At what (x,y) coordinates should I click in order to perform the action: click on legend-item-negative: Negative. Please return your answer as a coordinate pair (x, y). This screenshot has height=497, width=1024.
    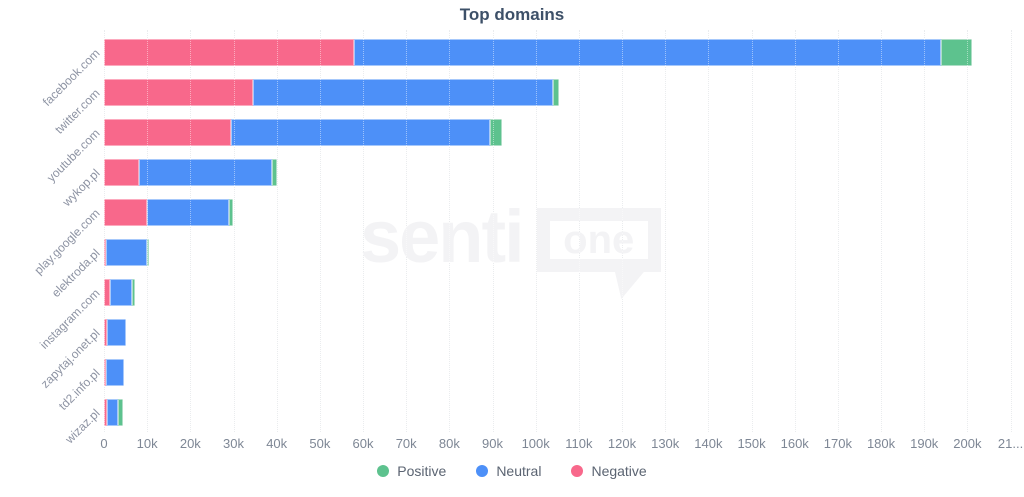
    Looking at the image, I should click on (609, 471).